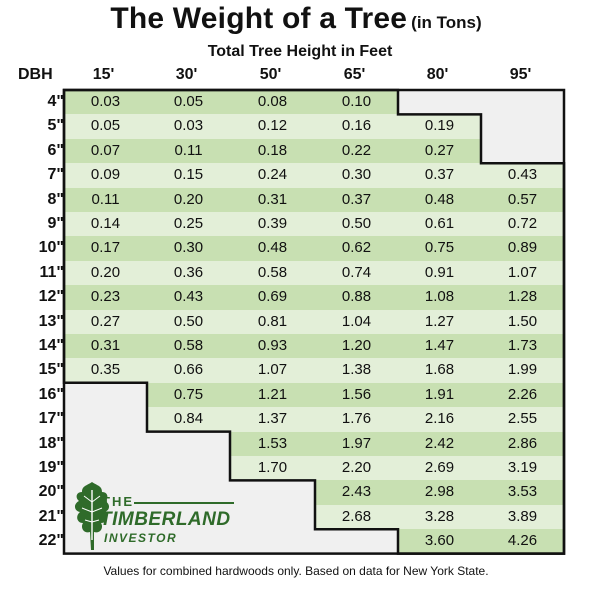 This screenshot has height=591, width=592. What do you see at coordinates (356, 151) in the screenshot?
I see `table-cell: 0.22` at bounding box center [356, 151].